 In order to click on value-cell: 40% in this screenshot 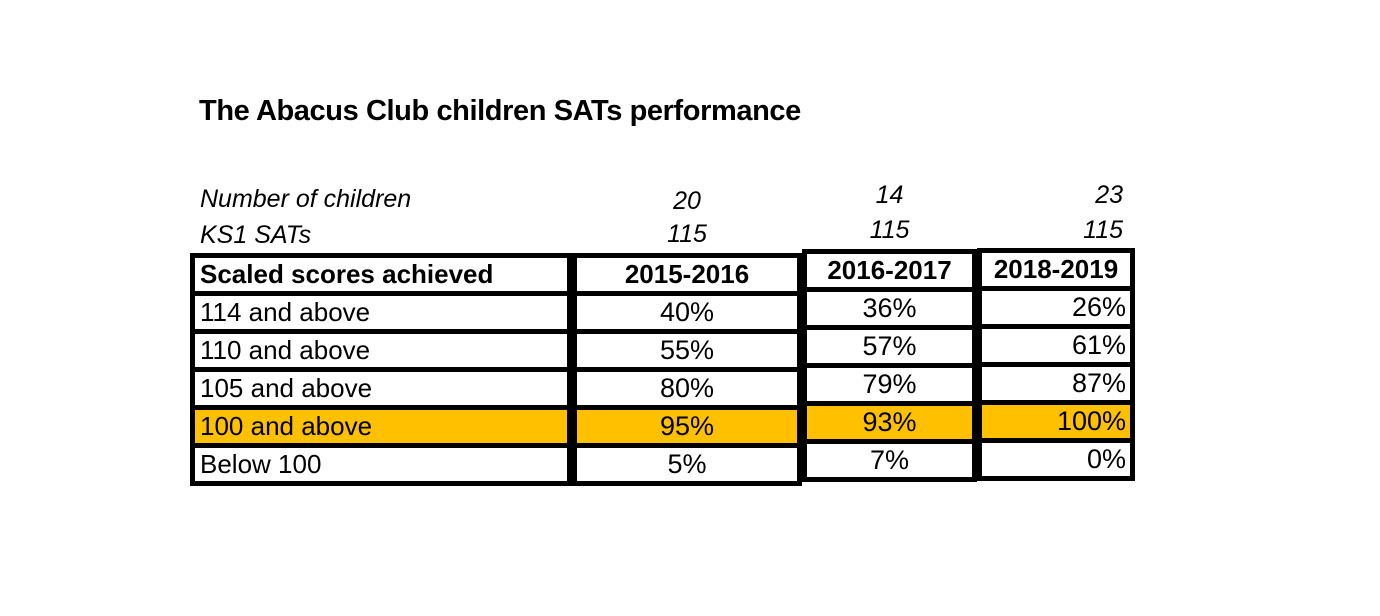, I will do `click(687, 312)`.